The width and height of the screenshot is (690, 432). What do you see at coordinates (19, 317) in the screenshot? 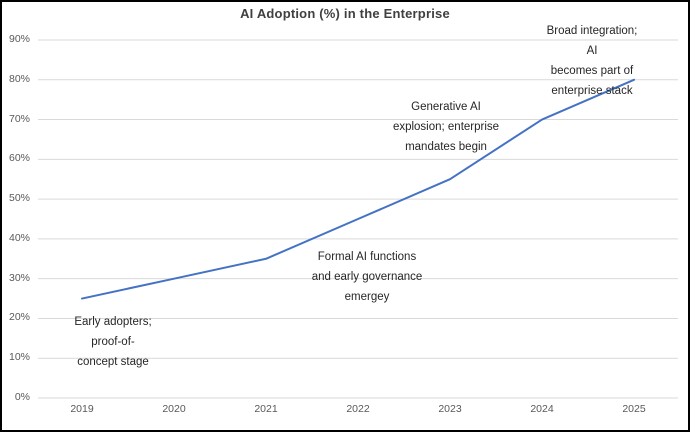
I see `y-tick-label: 20%` at bounding box center [19, 317].